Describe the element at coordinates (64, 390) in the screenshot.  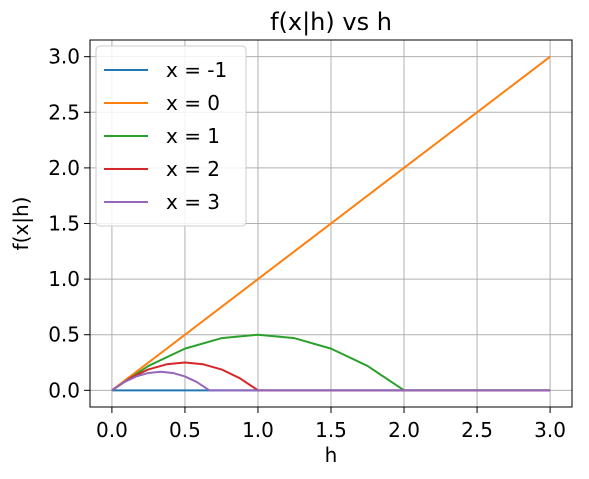
I see `y-tick-label: 0.0` at that location.